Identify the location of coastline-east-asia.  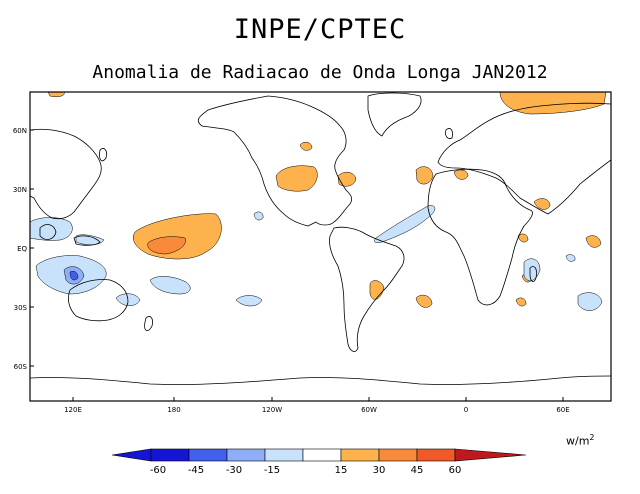
(66, 174).